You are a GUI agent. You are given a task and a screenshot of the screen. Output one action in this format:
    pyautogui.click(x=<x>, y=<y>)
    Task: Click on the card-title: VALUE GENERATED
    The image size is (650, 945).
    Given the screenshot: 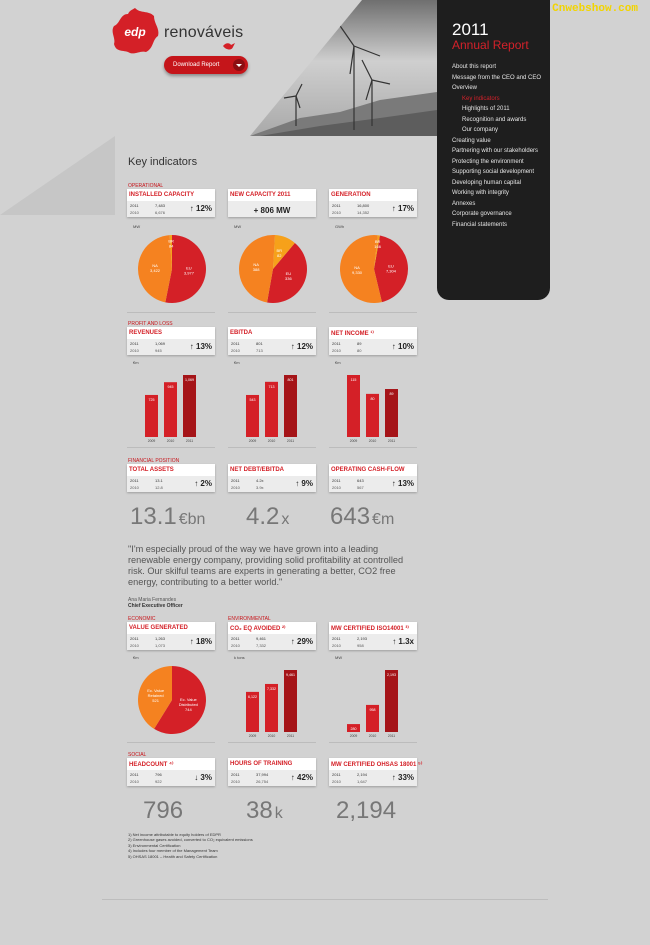 What is the action you would take?
    pyautogui.click(x=158, y=628)
    